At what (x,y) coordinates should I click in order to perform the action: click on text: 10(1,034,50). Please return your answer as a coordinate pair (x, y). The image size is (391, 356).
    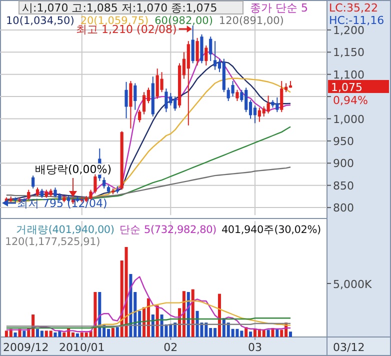
    Looking at the image, I should click on (40, 21).